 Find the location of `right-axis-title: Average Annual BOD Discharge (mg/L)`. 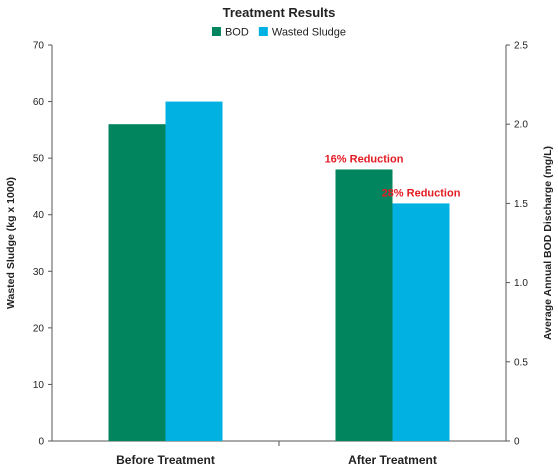

right-axis-title: Average Annual BOD Discharge (mg/L) is located at coordinates (548, 243).